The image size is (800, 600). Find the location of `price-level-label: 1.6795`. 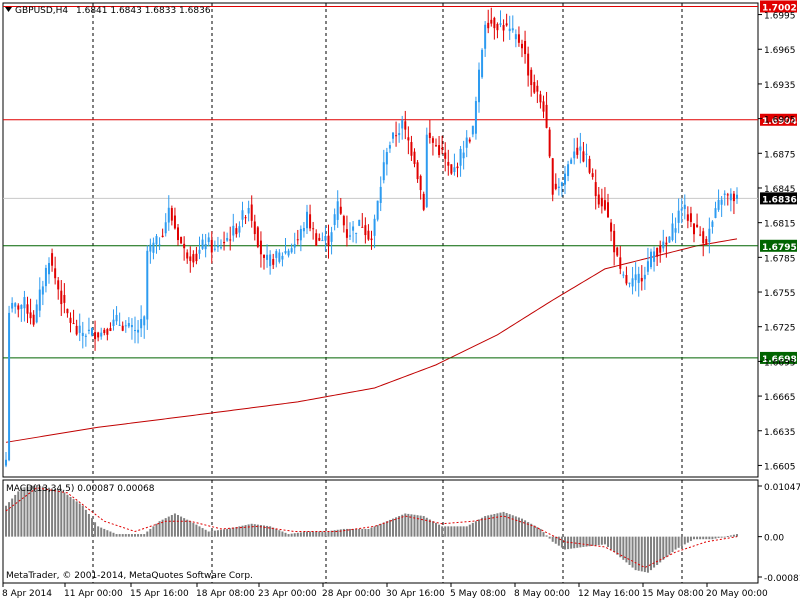

price-level-label: 1.6795 is located at coordinates (779, 248).